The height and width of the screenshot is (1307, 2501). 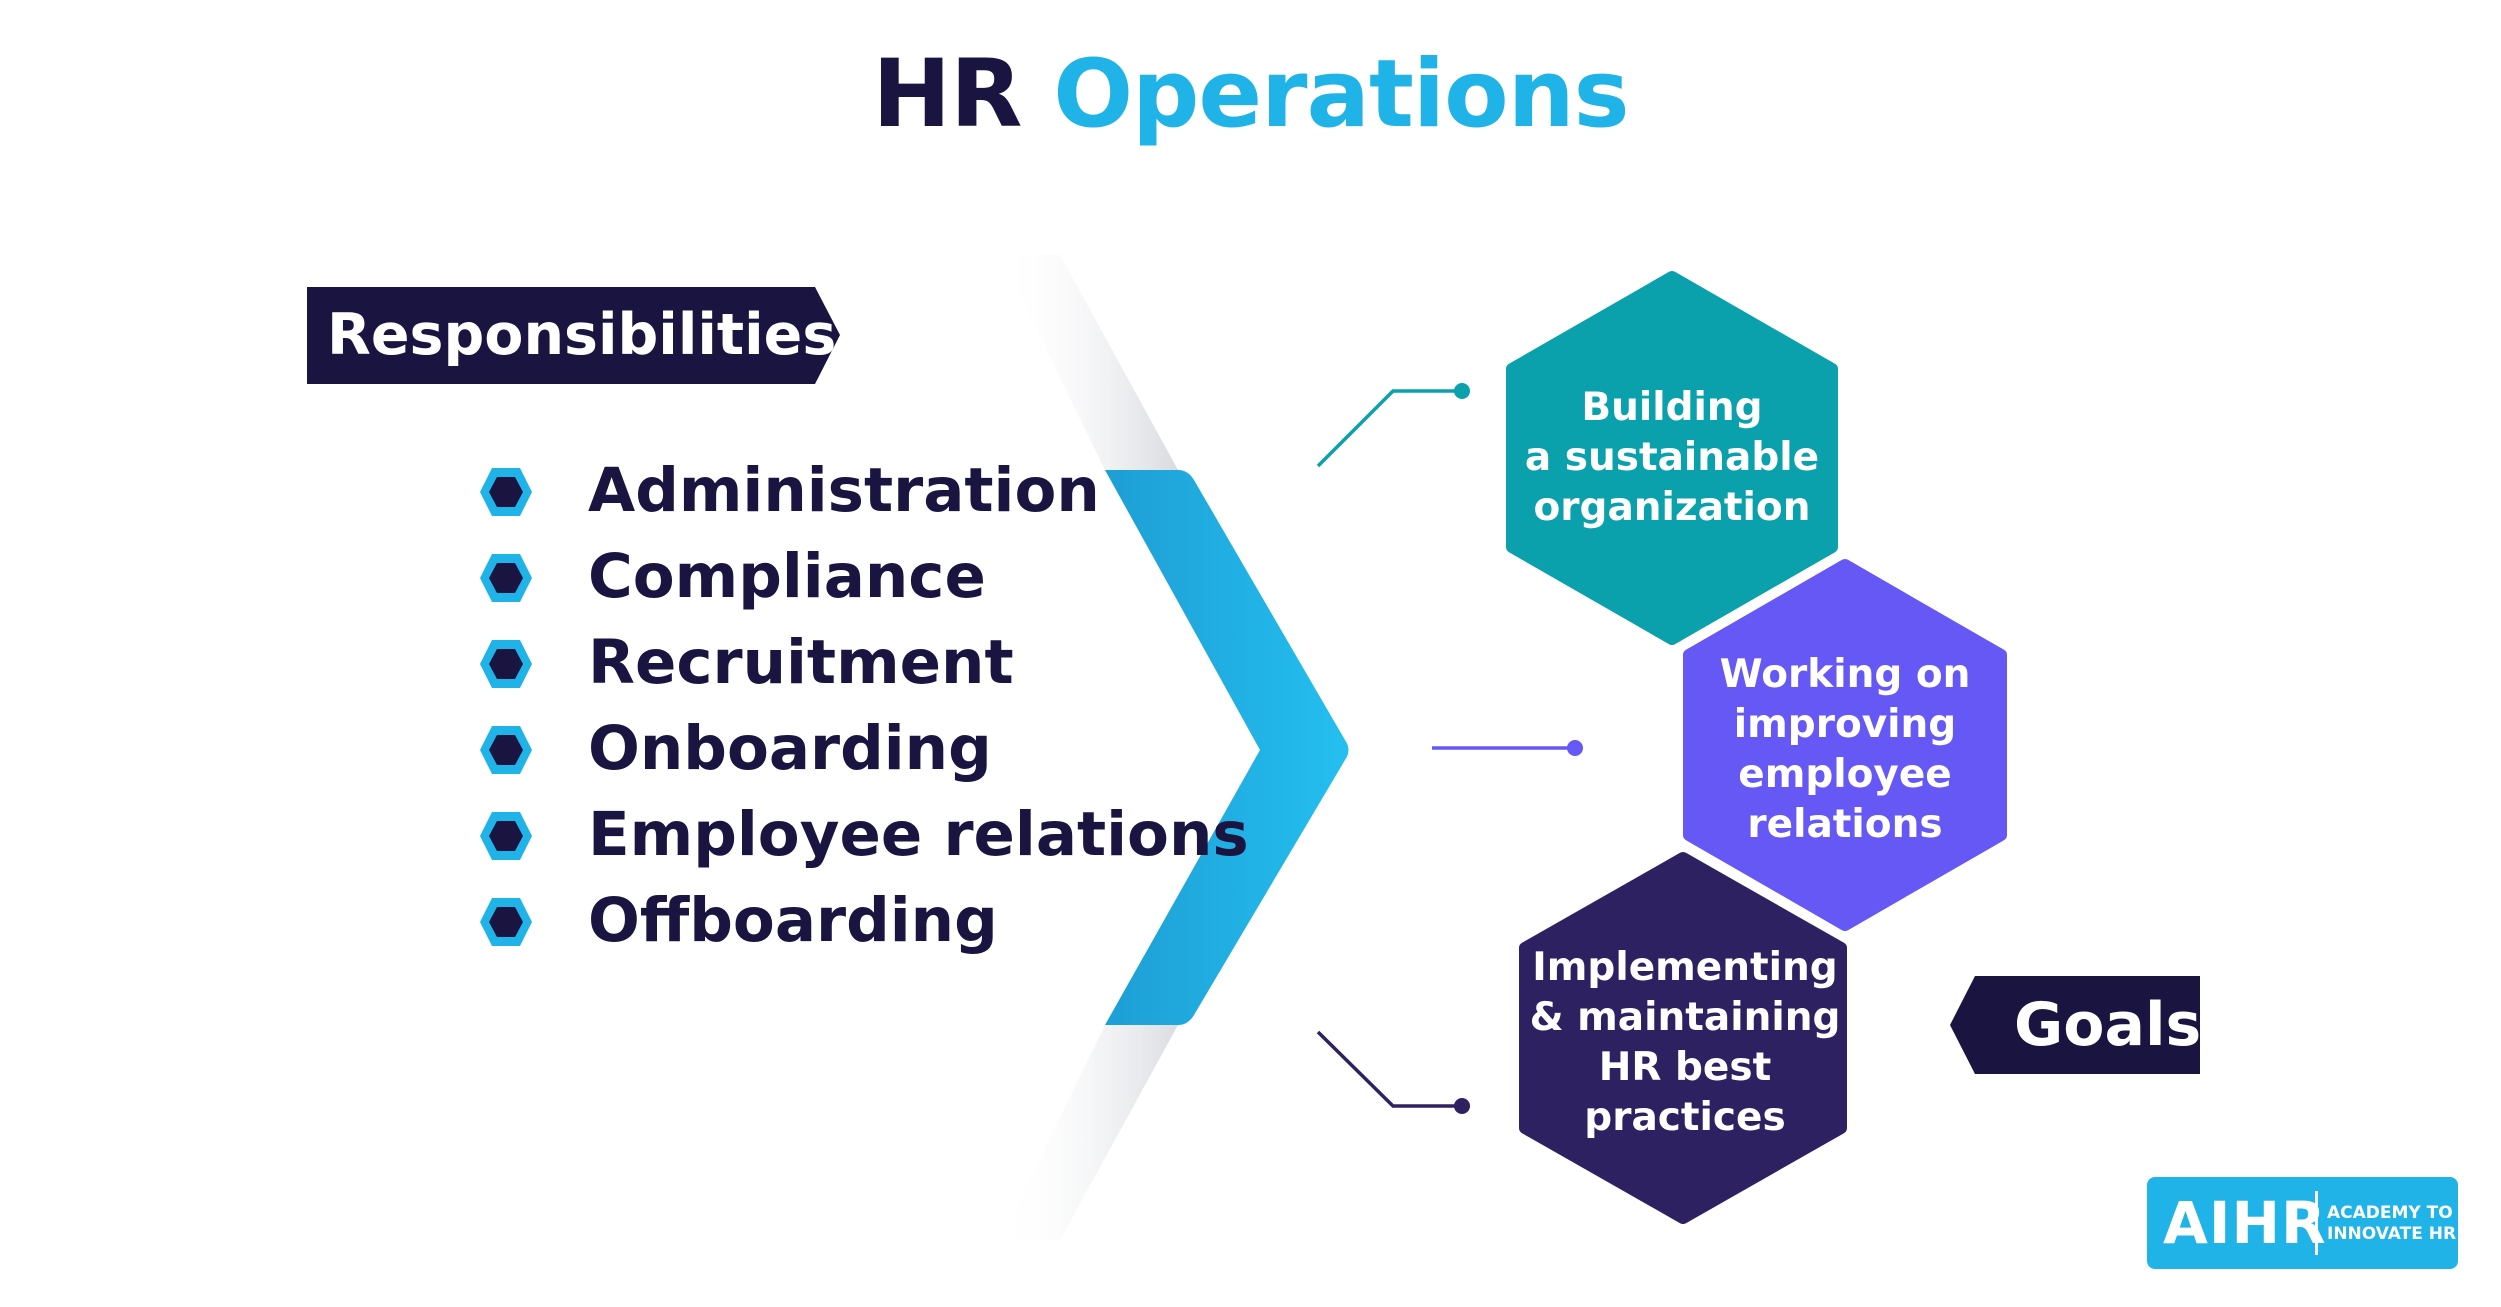 I want to click on aihr-logo: AIHR ACADEMY TO INNOVATE HR, so click(x=2302, y=1223).